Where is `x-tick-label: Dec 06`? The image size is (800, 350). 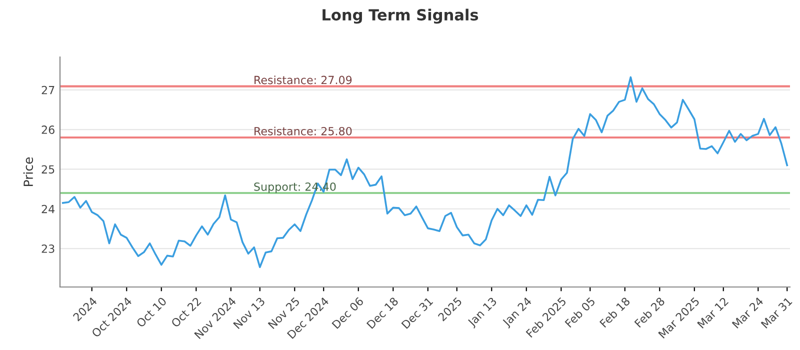 x-tick-label: Dec 06 is located at coordinates (348, 313).